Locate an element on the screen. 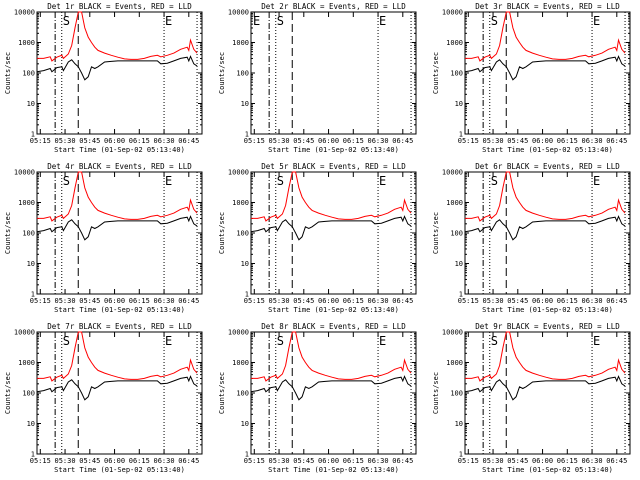 Image resolution: width=640 pixels, height=480 pixels. panel-title: Det 7r BLACK = Events, RED = LLD is located at coordinates (119, 326).